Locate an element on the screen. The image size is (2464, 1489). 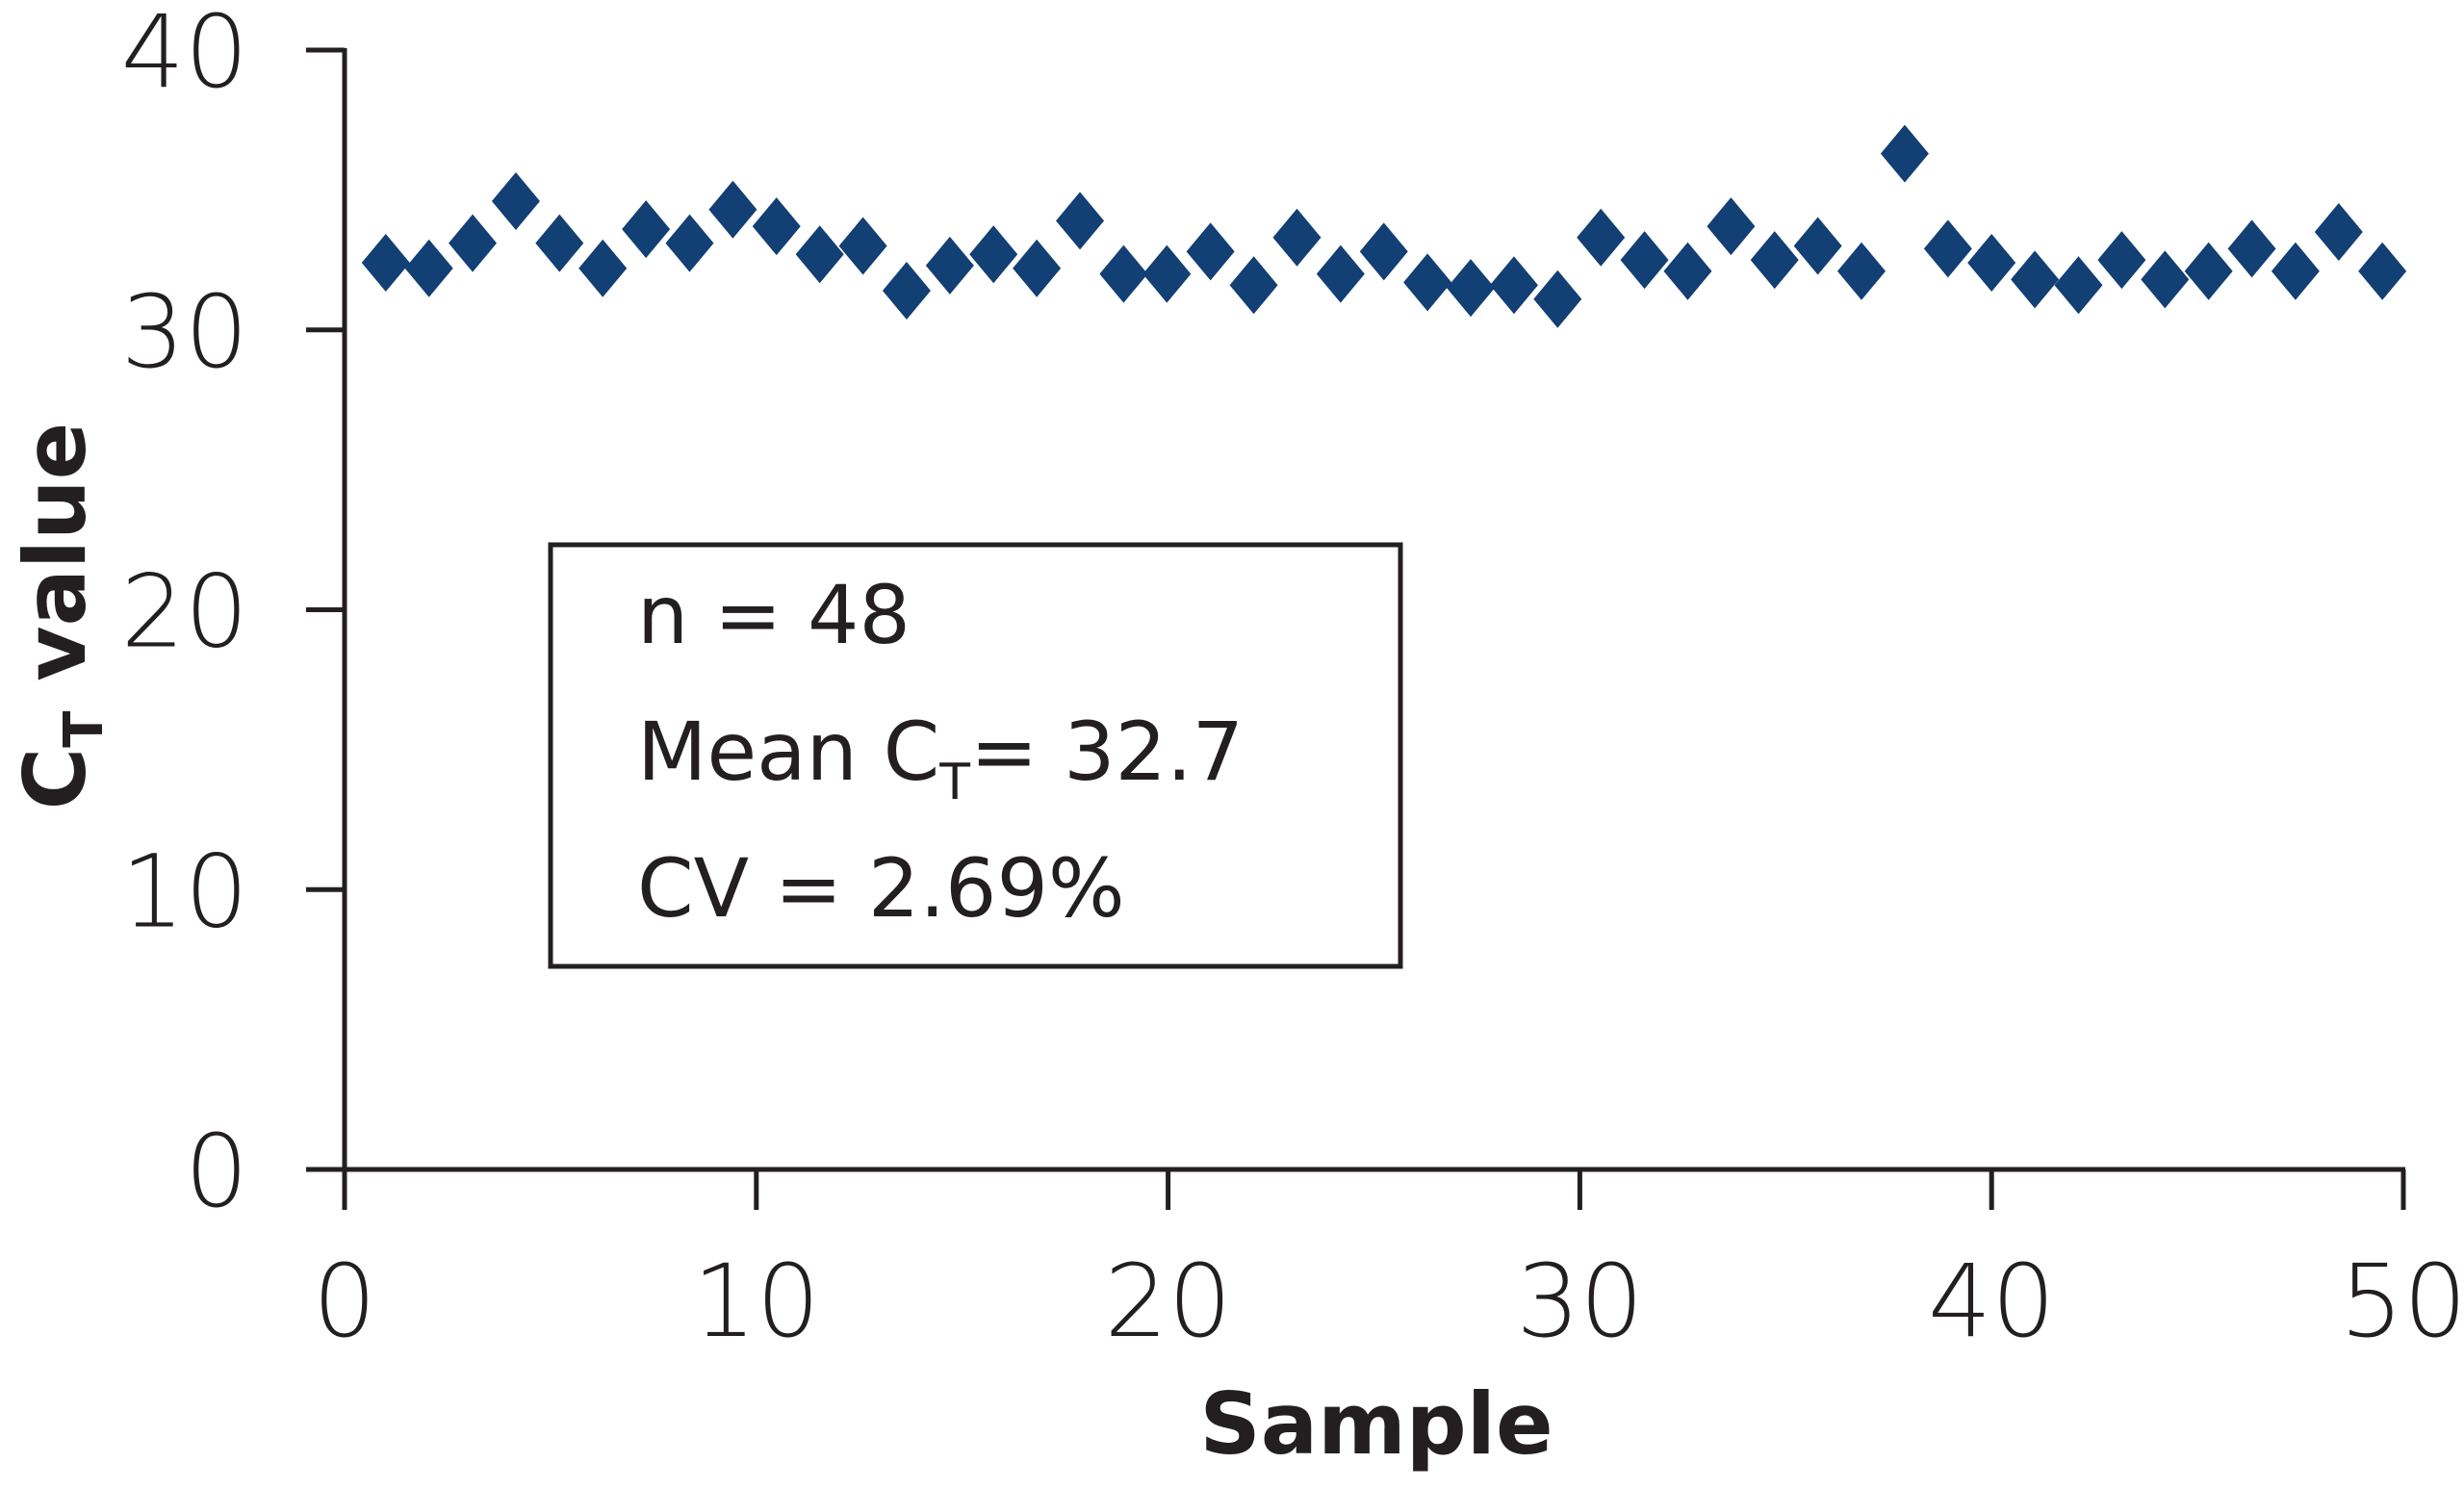
stats-n: n = 48 is located at coordinates (774, 615).